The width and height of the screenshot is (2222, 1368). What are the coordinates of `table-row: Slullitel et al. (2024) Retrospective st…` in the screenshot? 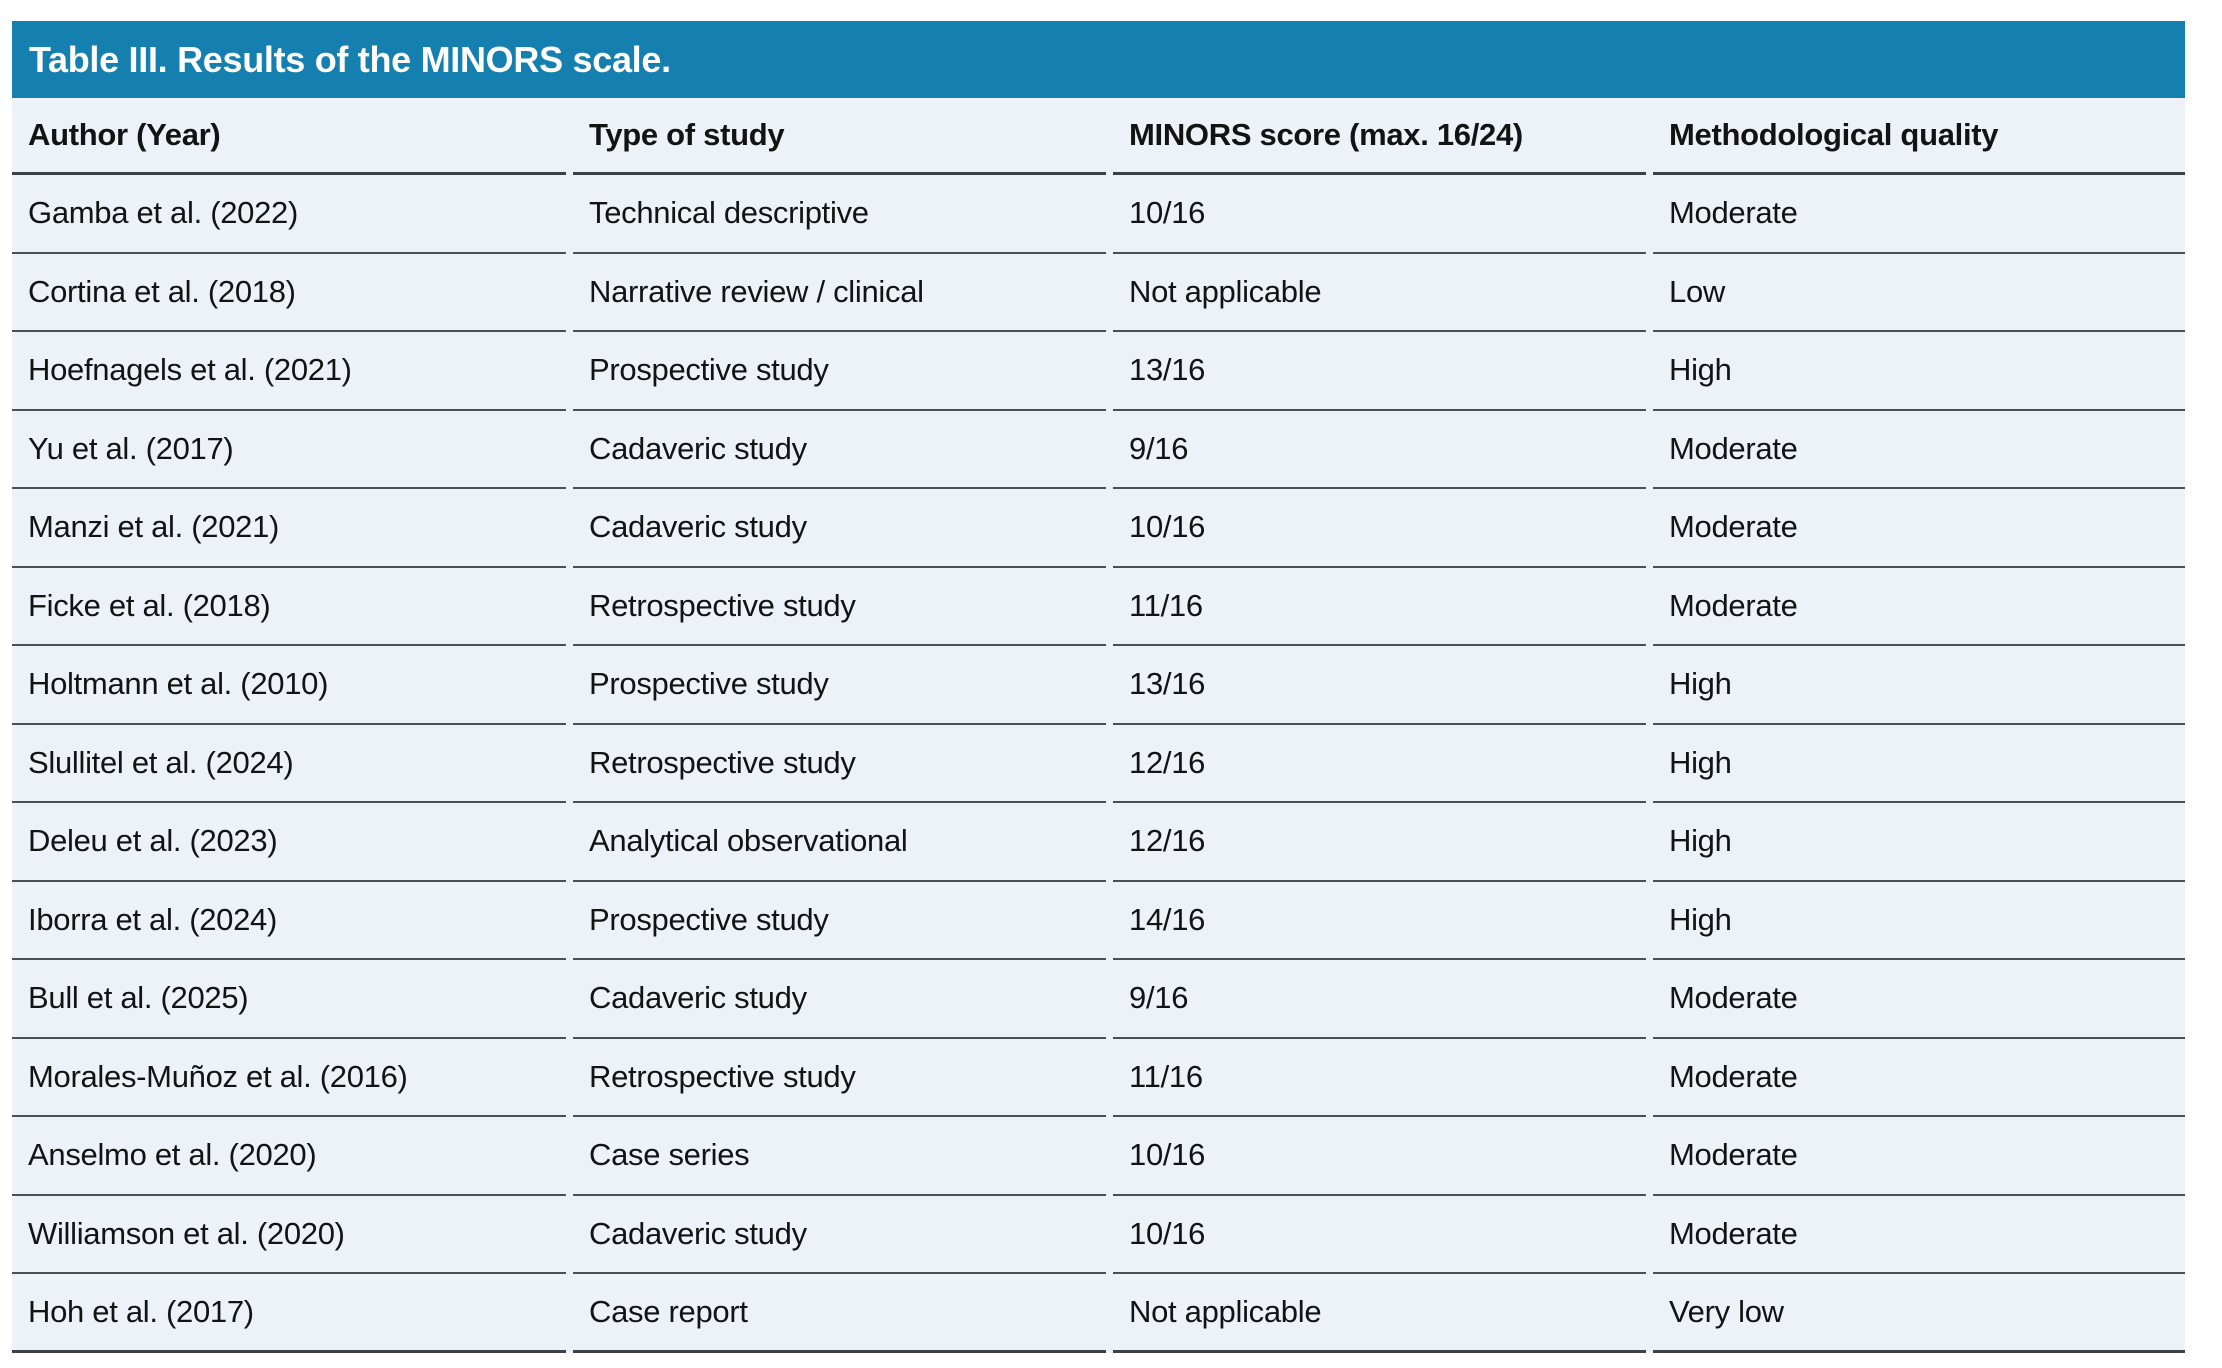 It's located at (1098, 763).